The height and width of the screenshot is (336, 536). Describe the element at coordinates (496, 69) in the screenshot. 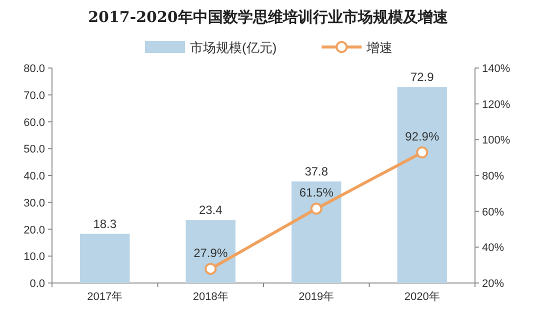

I see `y2-tick-label: 140%` at that location.